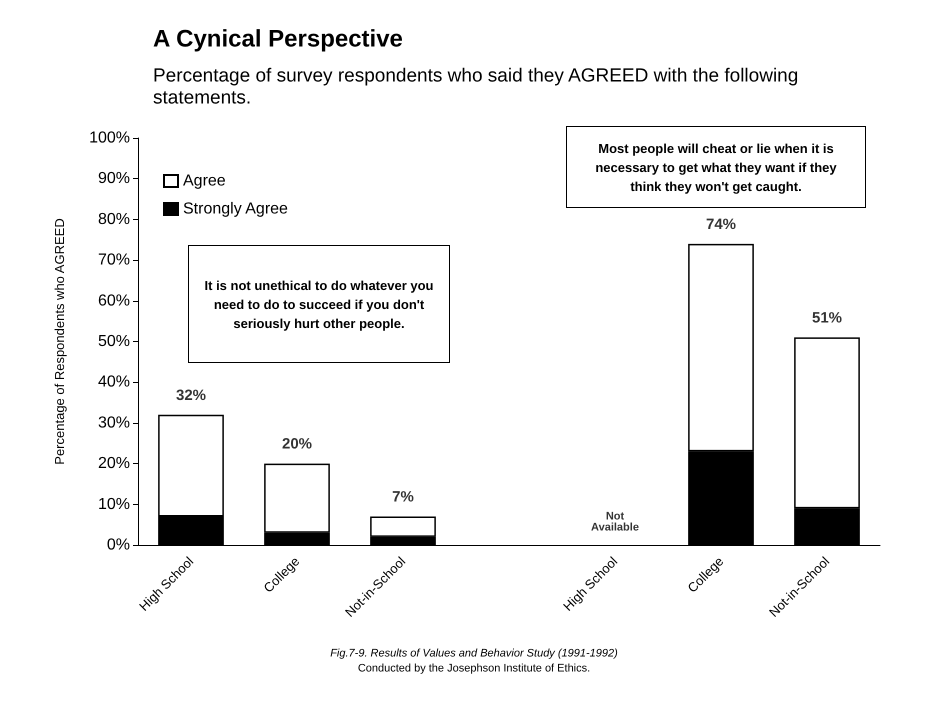 This screenshot has width=948, height=701. What do you see at coordinates (114, 341) in the screenshot?
I see `y-tick-label: 50%` at bounding box center [114, 341].